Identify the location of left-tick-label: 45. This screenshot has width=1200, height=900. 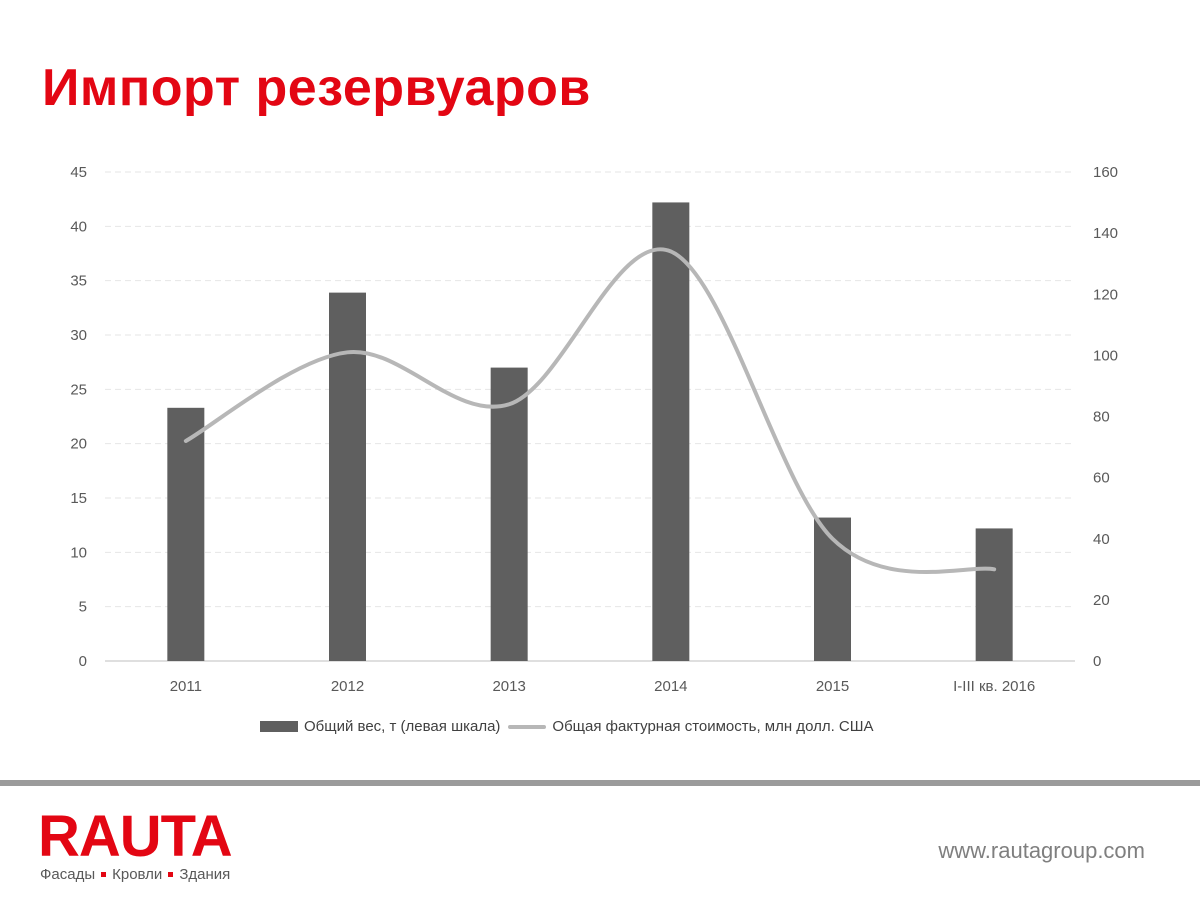
(78, 172).